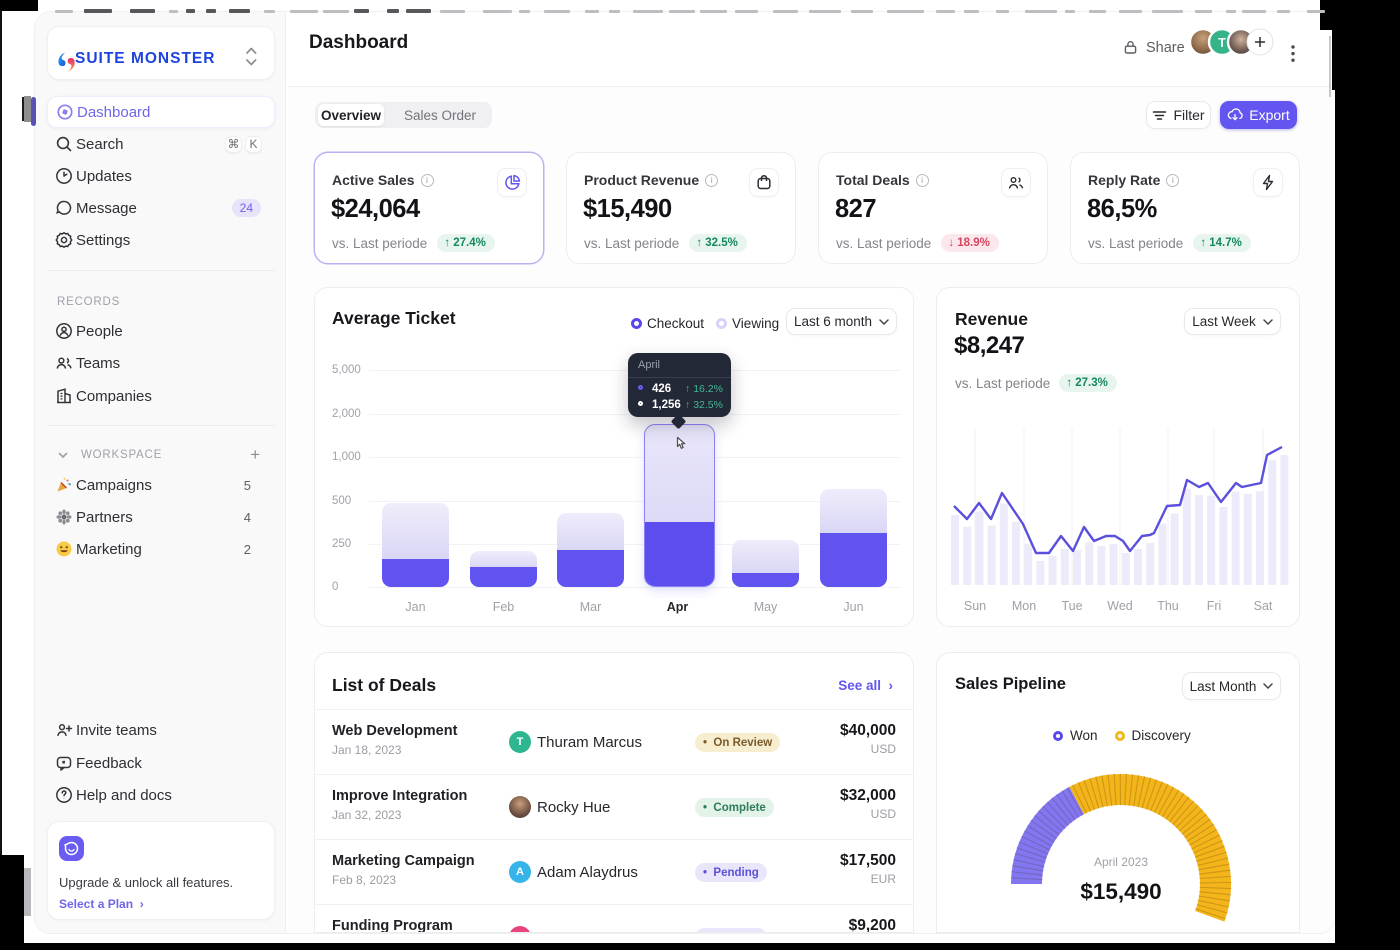 This screenshot has width=1400, height=950. What do you see at coordinates (145, 58) in the screenshot?
I see `svg-text: SUITE MONSTER` at bounding box center [145, 58].